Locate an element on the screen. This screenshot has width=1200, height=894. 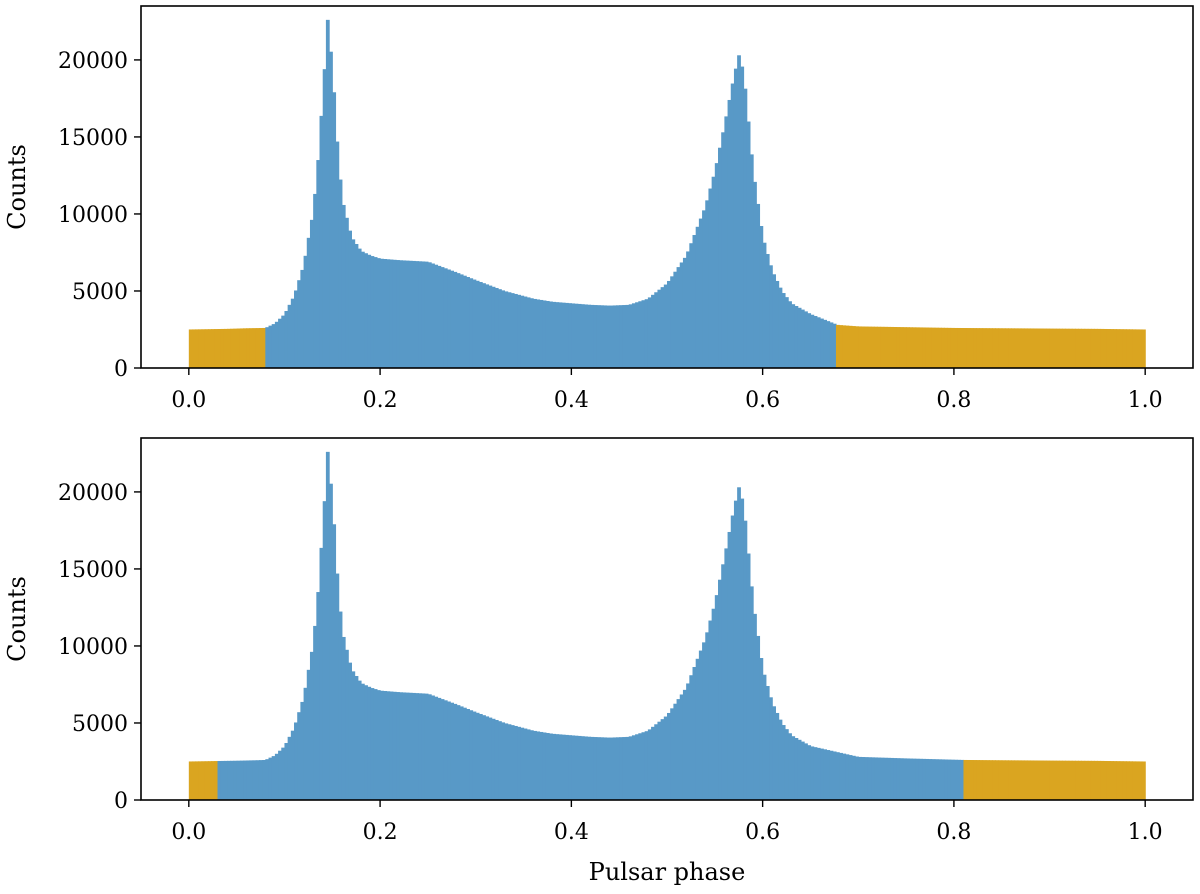
bottom-x-tick-label: 0.6 is located at coordinates (762, 832).